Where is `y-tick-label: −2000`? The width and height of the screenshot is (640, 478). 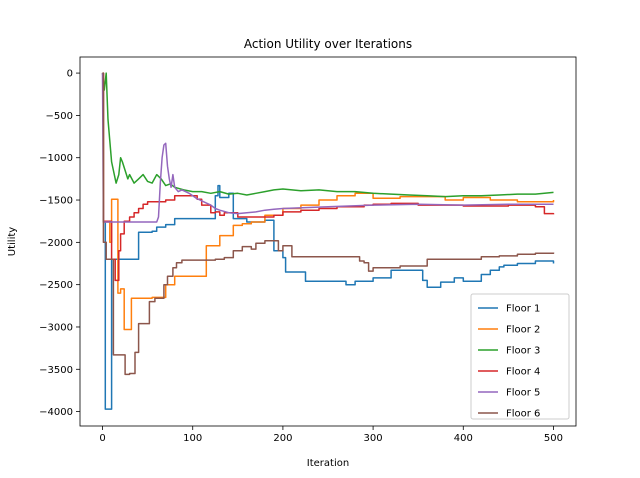
y-tick-label: −2000 is located at coordinates (56, 243).